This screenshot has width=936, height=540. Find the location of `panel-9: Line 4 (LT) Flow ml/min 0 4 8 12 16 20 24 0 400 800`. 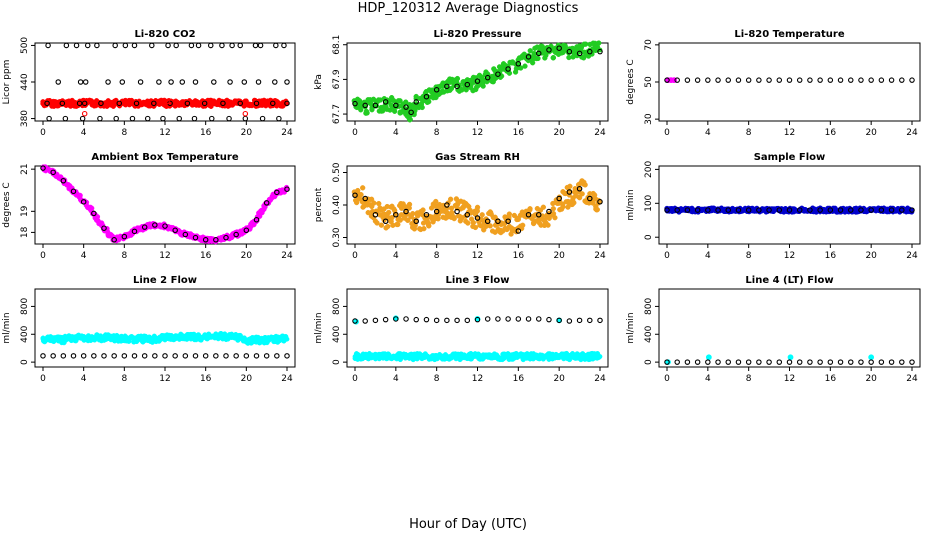

panel-9: Line 4 (LT) Flow ml/min 0 4 8 12 16 20 24 0 400 800 is located at coordinates (773, 329).